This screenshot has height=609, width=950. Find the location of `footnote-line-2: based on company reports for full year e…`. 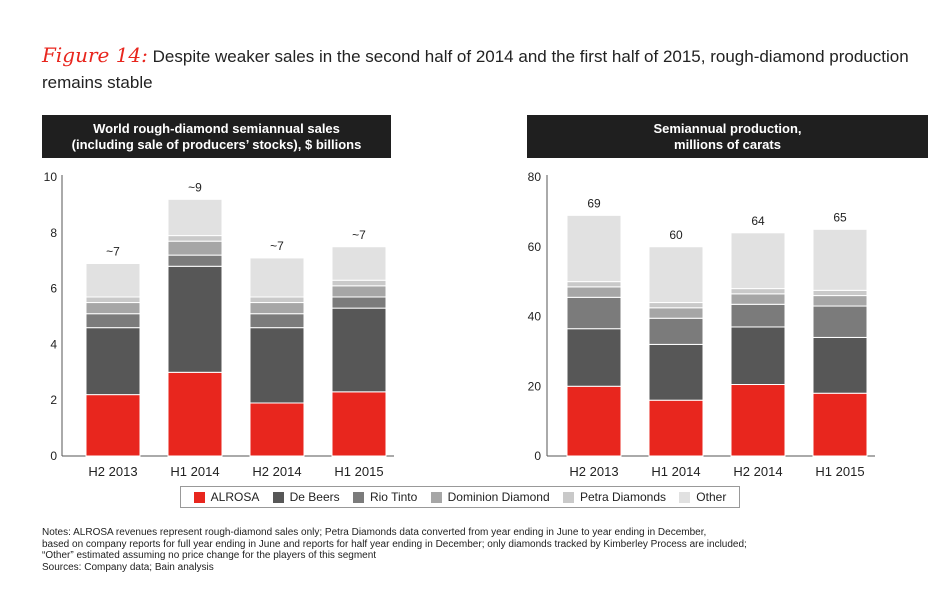

footnote-line-2: based on company reports for full year e… is located at coordinates (394, 544).